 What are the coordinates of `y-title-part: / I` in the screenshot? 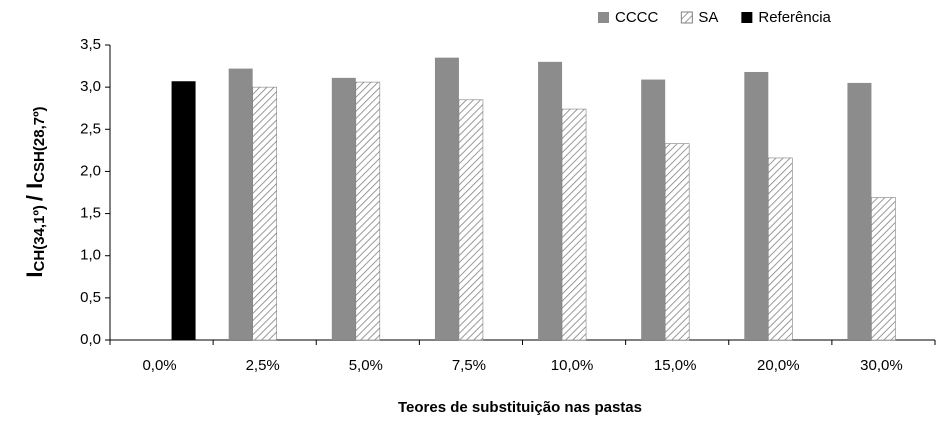 It's located at (34, 192).